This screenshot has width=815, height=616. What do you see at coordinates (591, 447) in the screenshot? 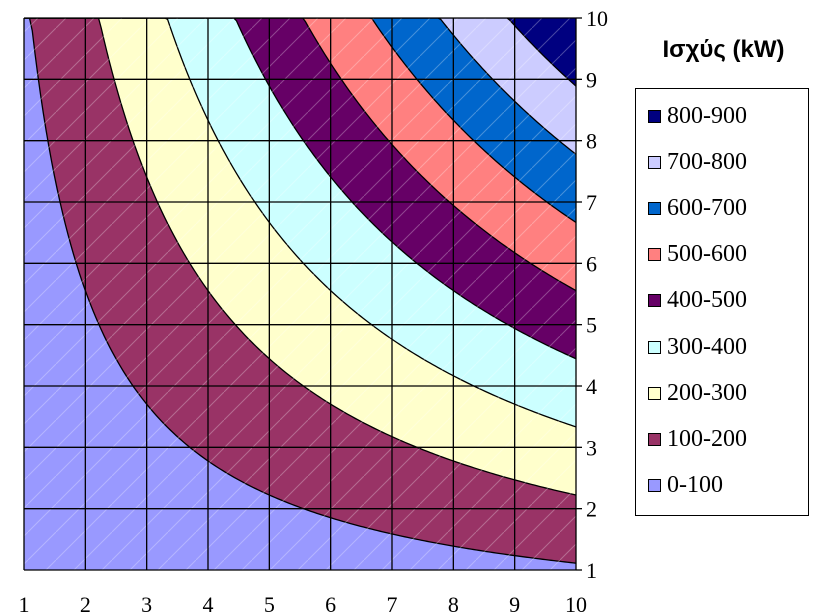
I see `y-tick-label: 3` at bounding box center [591, 447].